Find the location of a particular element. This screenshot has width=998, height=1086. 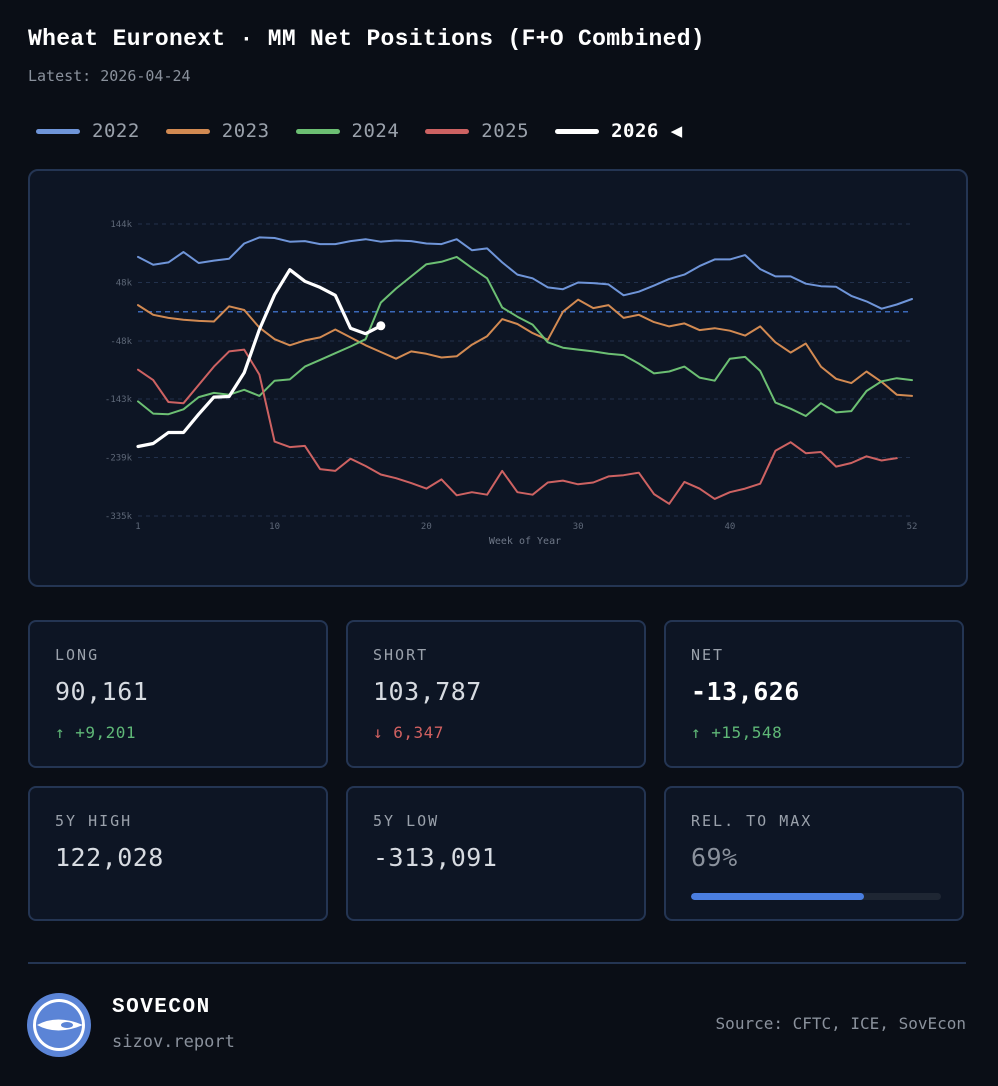

five-year-low-card: 5Y LOW -313,091 is located at coordinates (496, 853).